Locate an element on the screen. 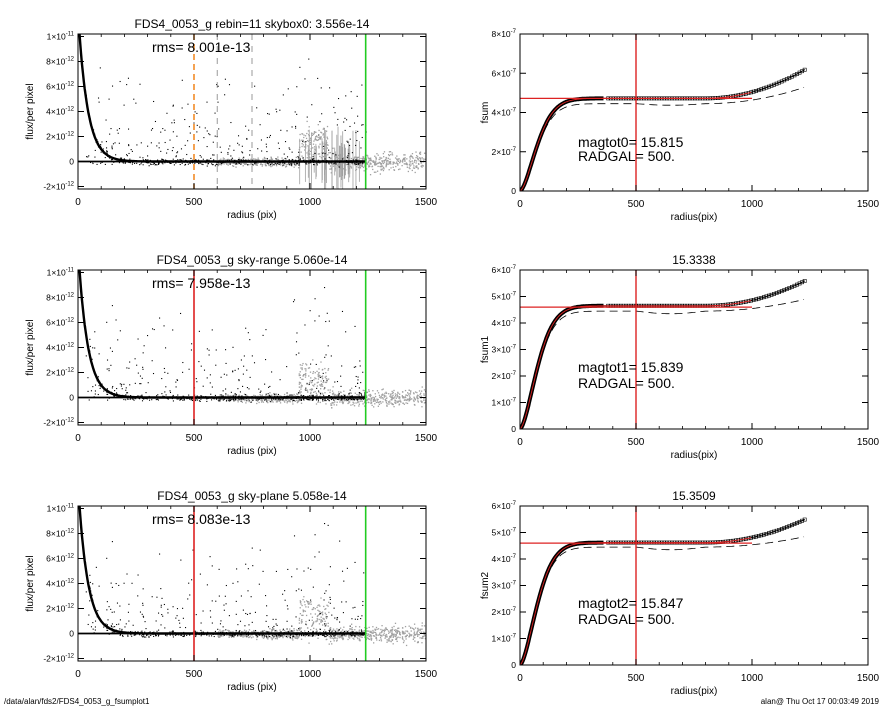 Image resolution: width=885 pixels, height=713 pixels. x-tick-label: 500 is located at coordinates (636, 442).